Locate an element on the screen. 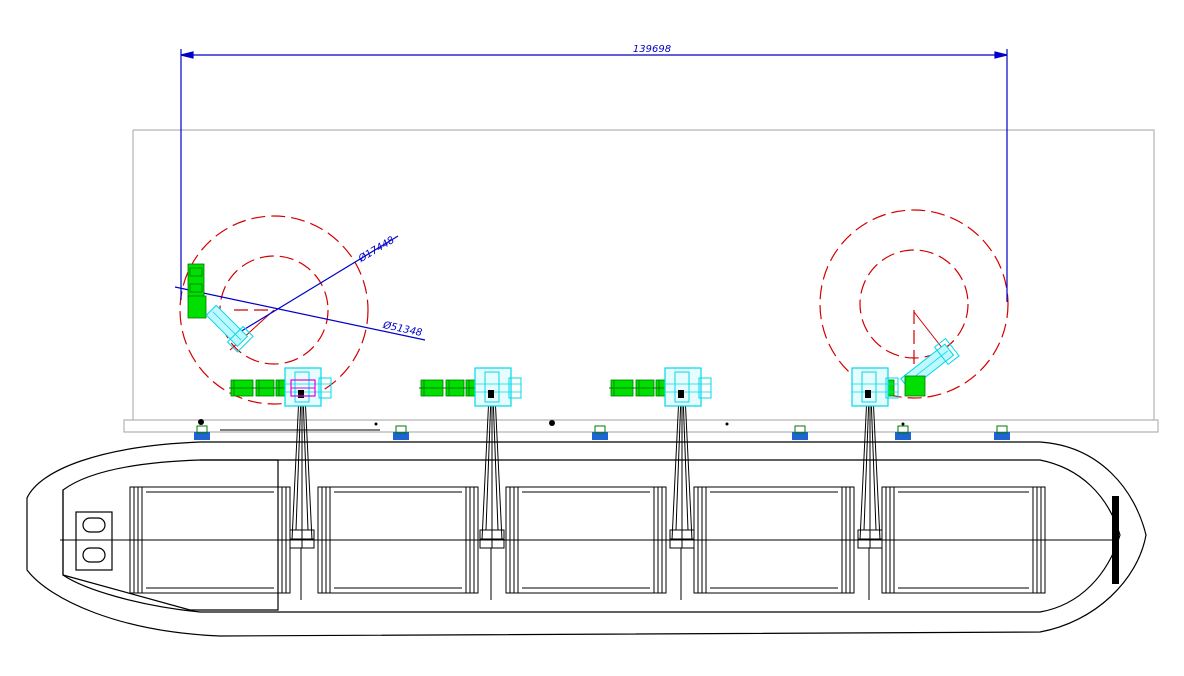 The image size is (1184, 676). loading-arm-left-segment-lower is located at coordinates (197, 307).